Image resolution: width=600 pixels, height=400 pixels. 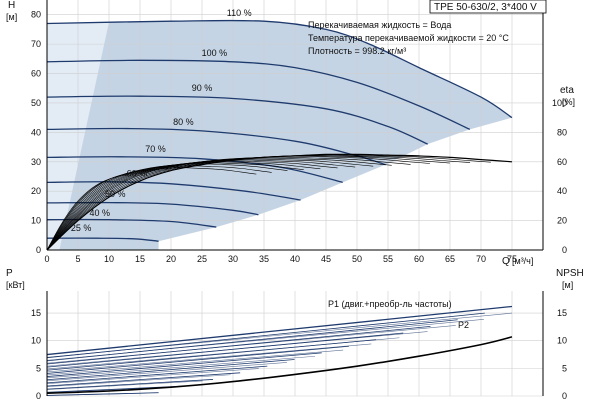 I want to click on x-tick-label: 25, so click(x=202, y=259).